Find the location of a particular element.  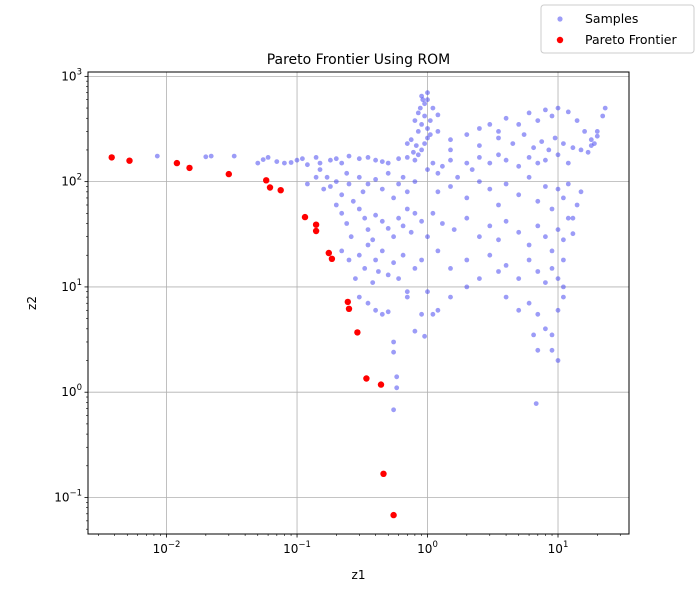

y-tick-label: 10⁻¹ is located at coordinates (68, 496).